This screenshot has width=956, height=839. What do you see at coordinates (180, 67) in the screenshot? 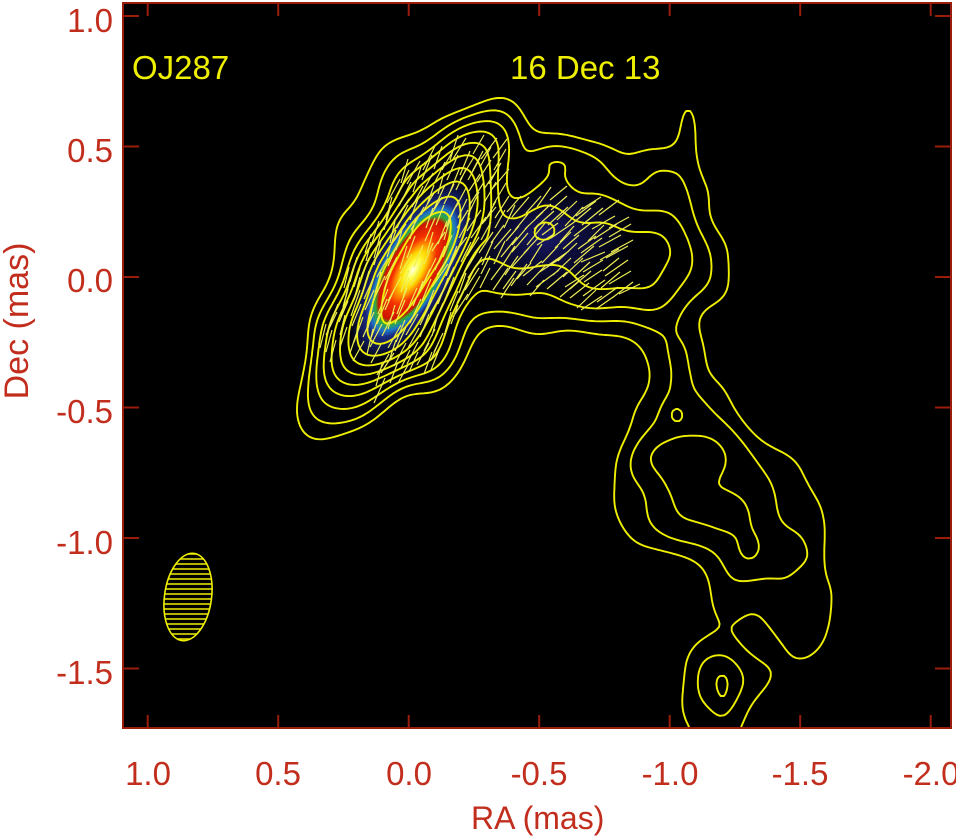
I see `svg-text: OJ287` at bounding box center [180, 67].